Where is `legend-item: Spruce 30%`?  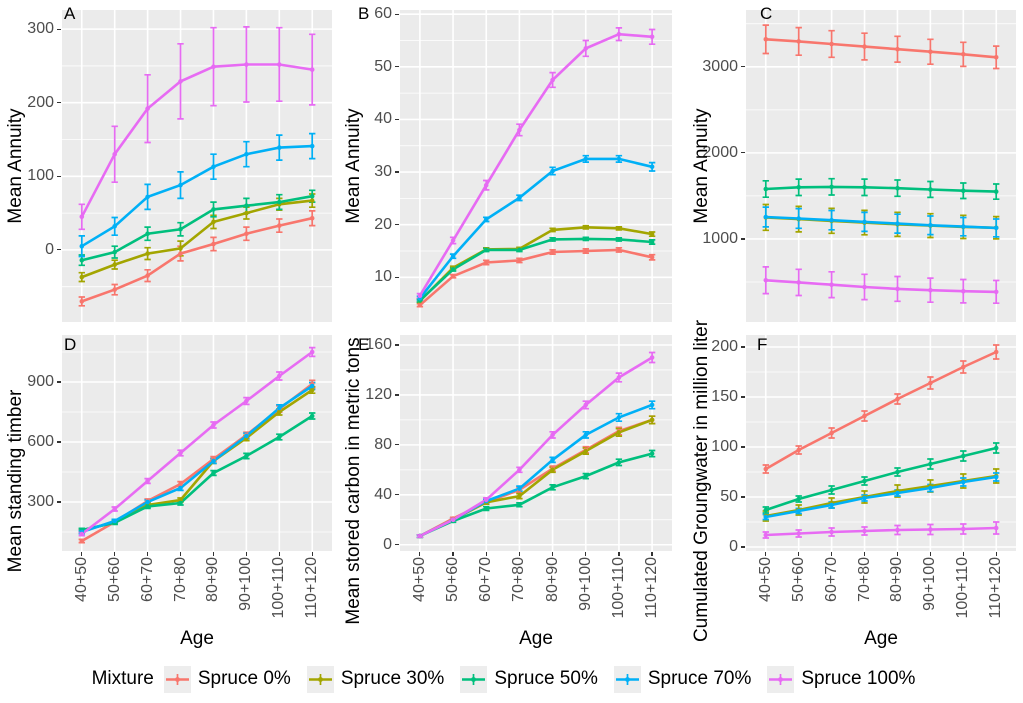 legend-item: Spruce 30% is located at coordinates (375, 679).